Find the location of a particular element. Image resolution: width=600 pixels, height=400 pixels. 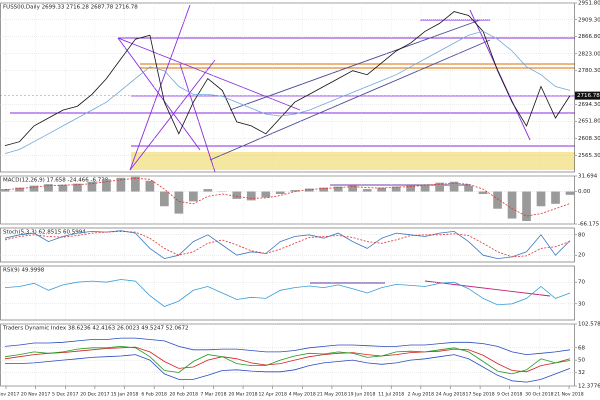

y-tick-label: 2565.30 is located at coordinates (589, 156).